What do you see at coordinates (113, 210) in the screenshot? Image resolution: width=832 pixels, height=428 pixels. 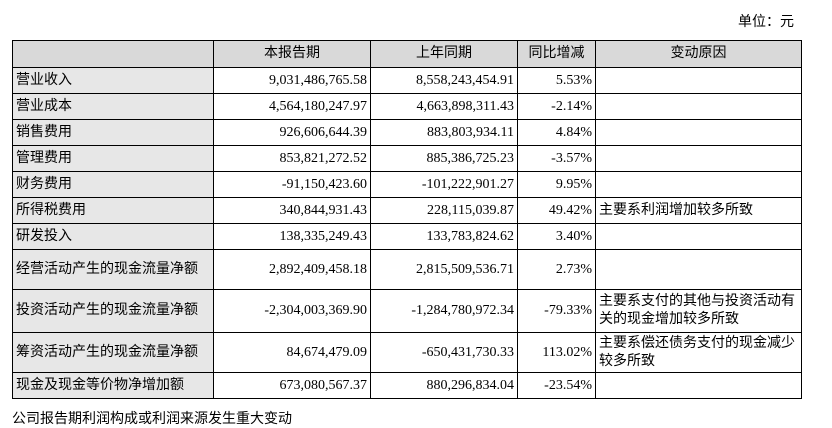 I see `item-cell: 所得税费用` at bounding box center [113, 210].